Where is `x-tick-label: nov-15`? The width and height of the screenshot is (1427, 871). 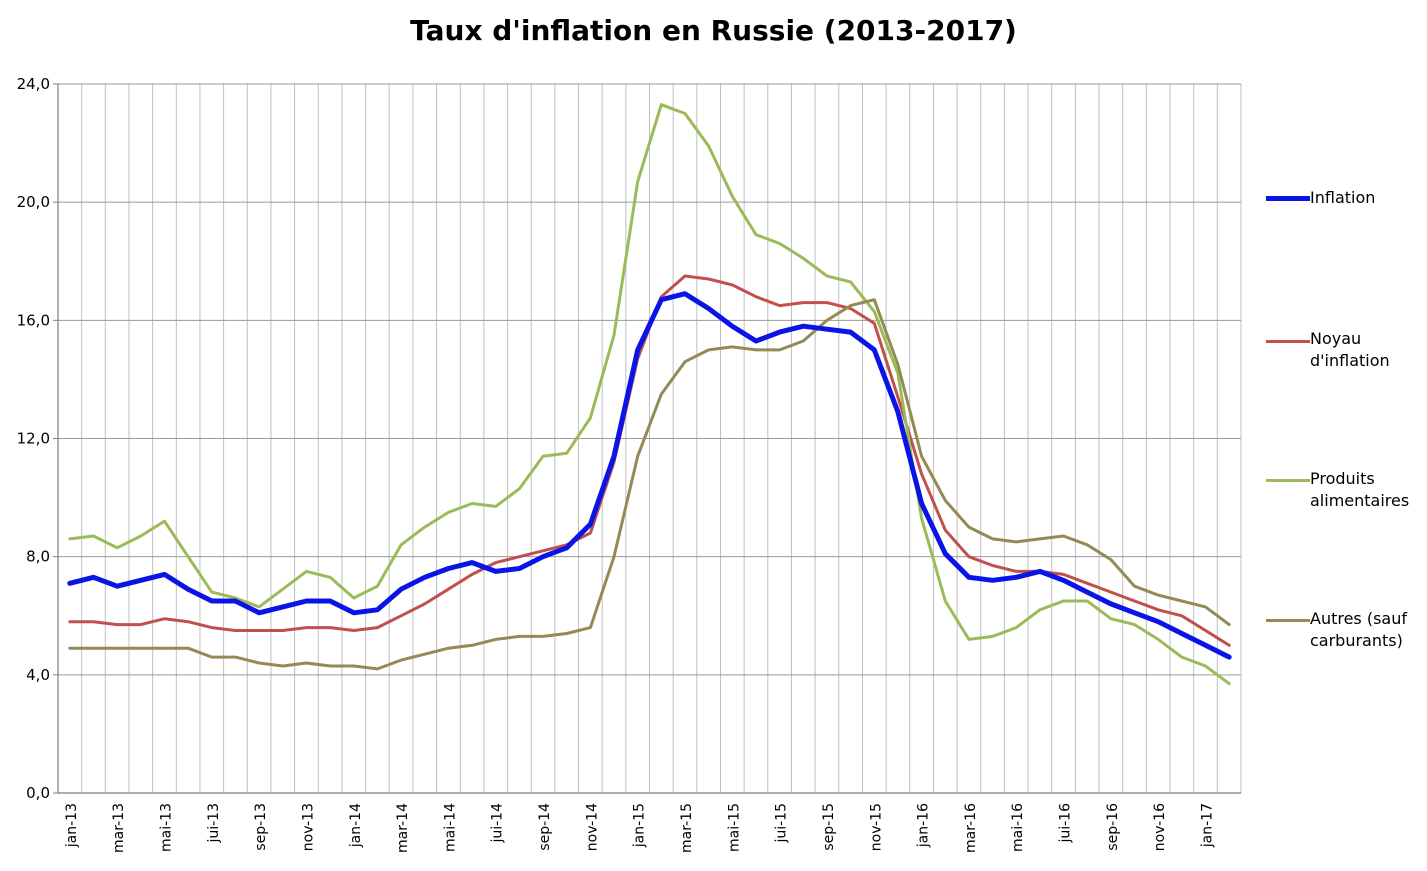
x-tick-label: nov-15 is located at coordinates (876, 827).